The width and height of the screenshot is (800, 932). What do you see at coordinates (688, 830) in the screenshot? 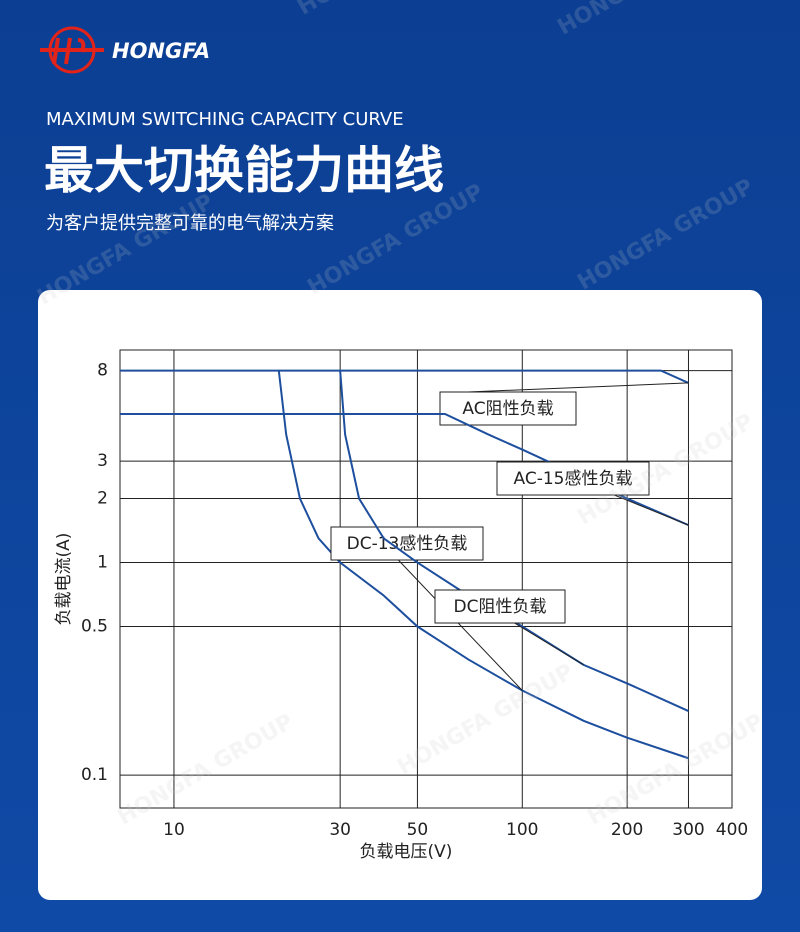
I see `x-tick-label: 300` at bounding box center [688, 830].